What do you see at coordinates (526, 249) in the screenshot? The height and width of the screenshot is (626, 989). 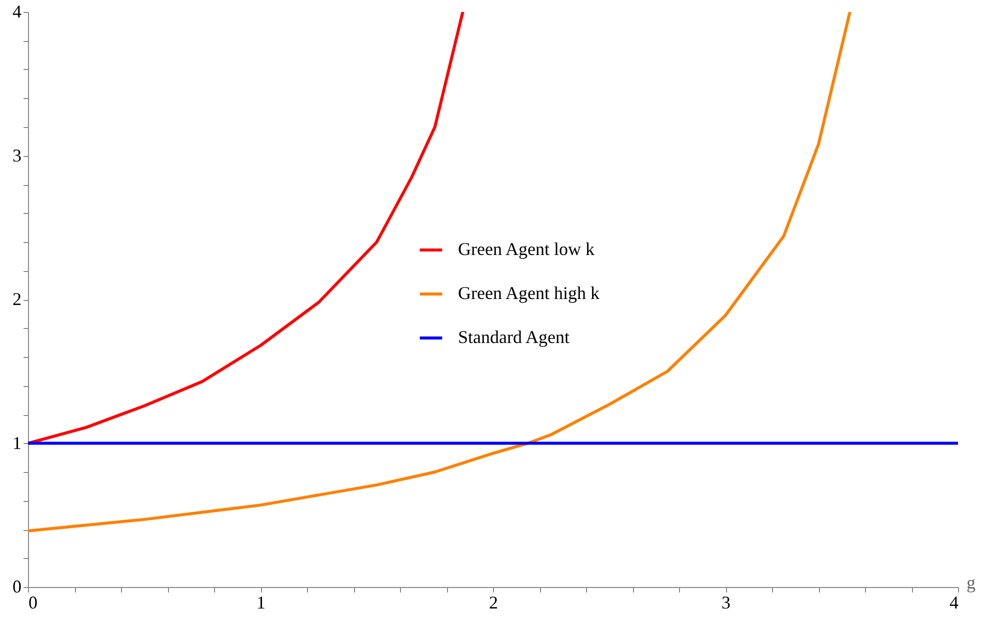 I see `legend-label: Green Agent low k` at bounding box center [526, 249].